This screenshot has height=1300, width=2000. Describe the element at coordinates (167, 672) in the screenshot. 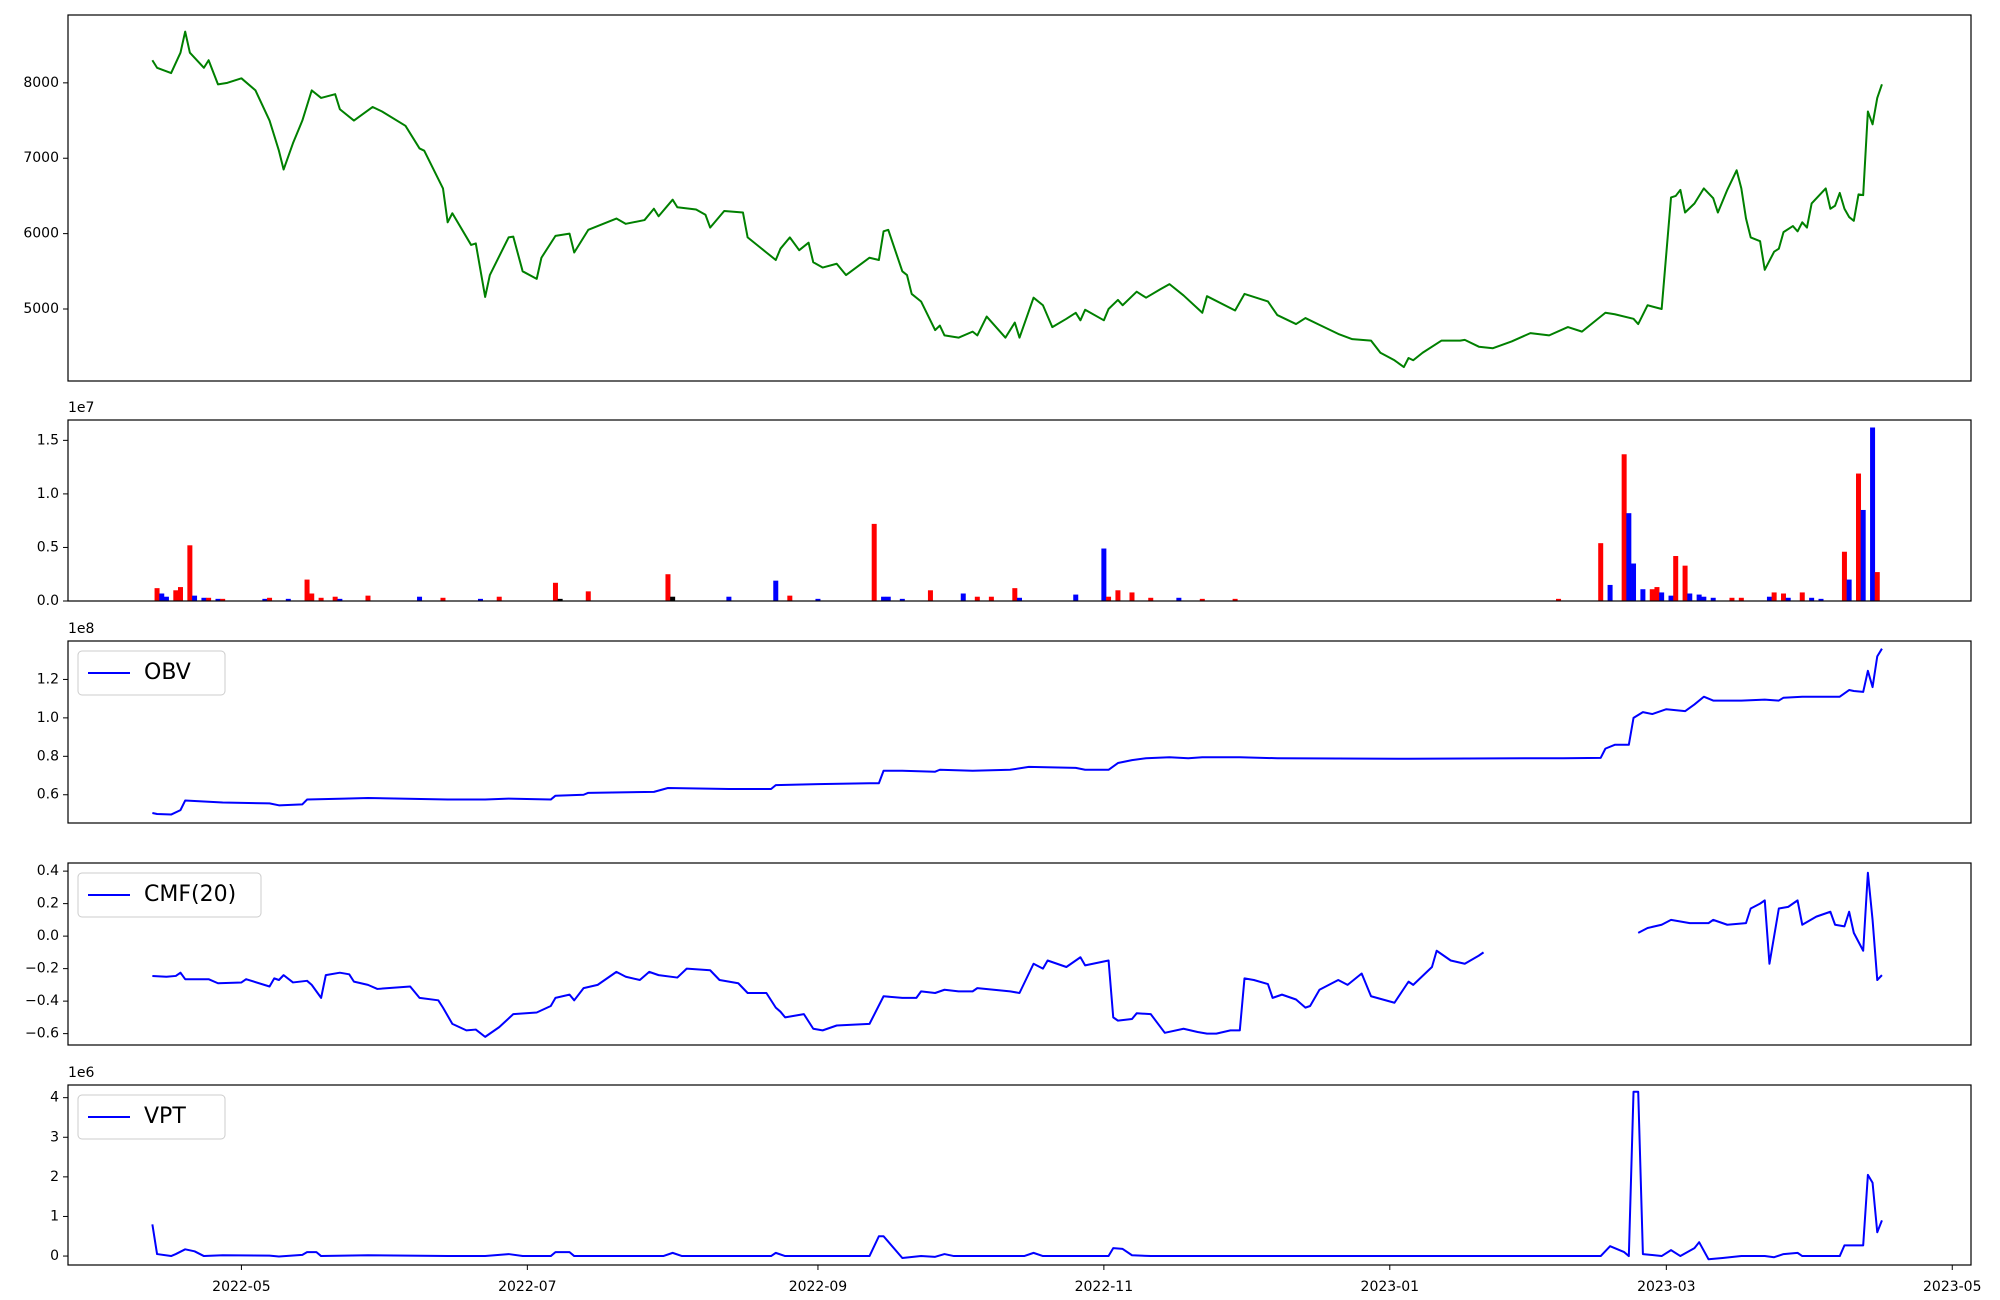

I see `legend-label: OBV` at that location.